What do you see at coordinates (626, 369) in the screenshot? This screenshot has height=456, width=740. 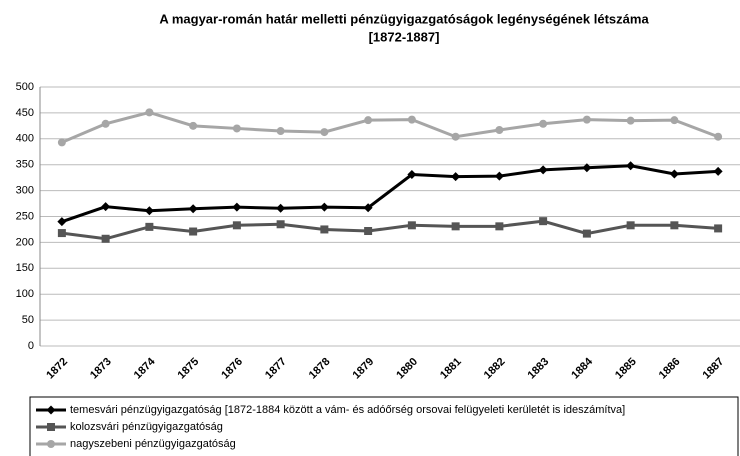 I see `x-tick-label: 1885` at bounding box center [626, 369].